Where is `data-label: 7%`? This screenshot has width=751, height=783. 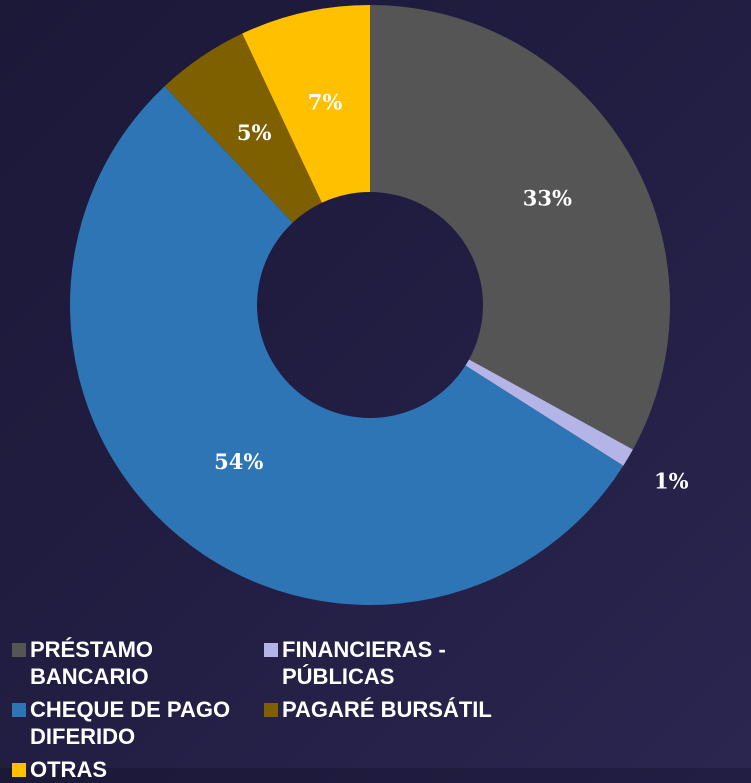
data-label: 7% is located at coordinates (325, 101).